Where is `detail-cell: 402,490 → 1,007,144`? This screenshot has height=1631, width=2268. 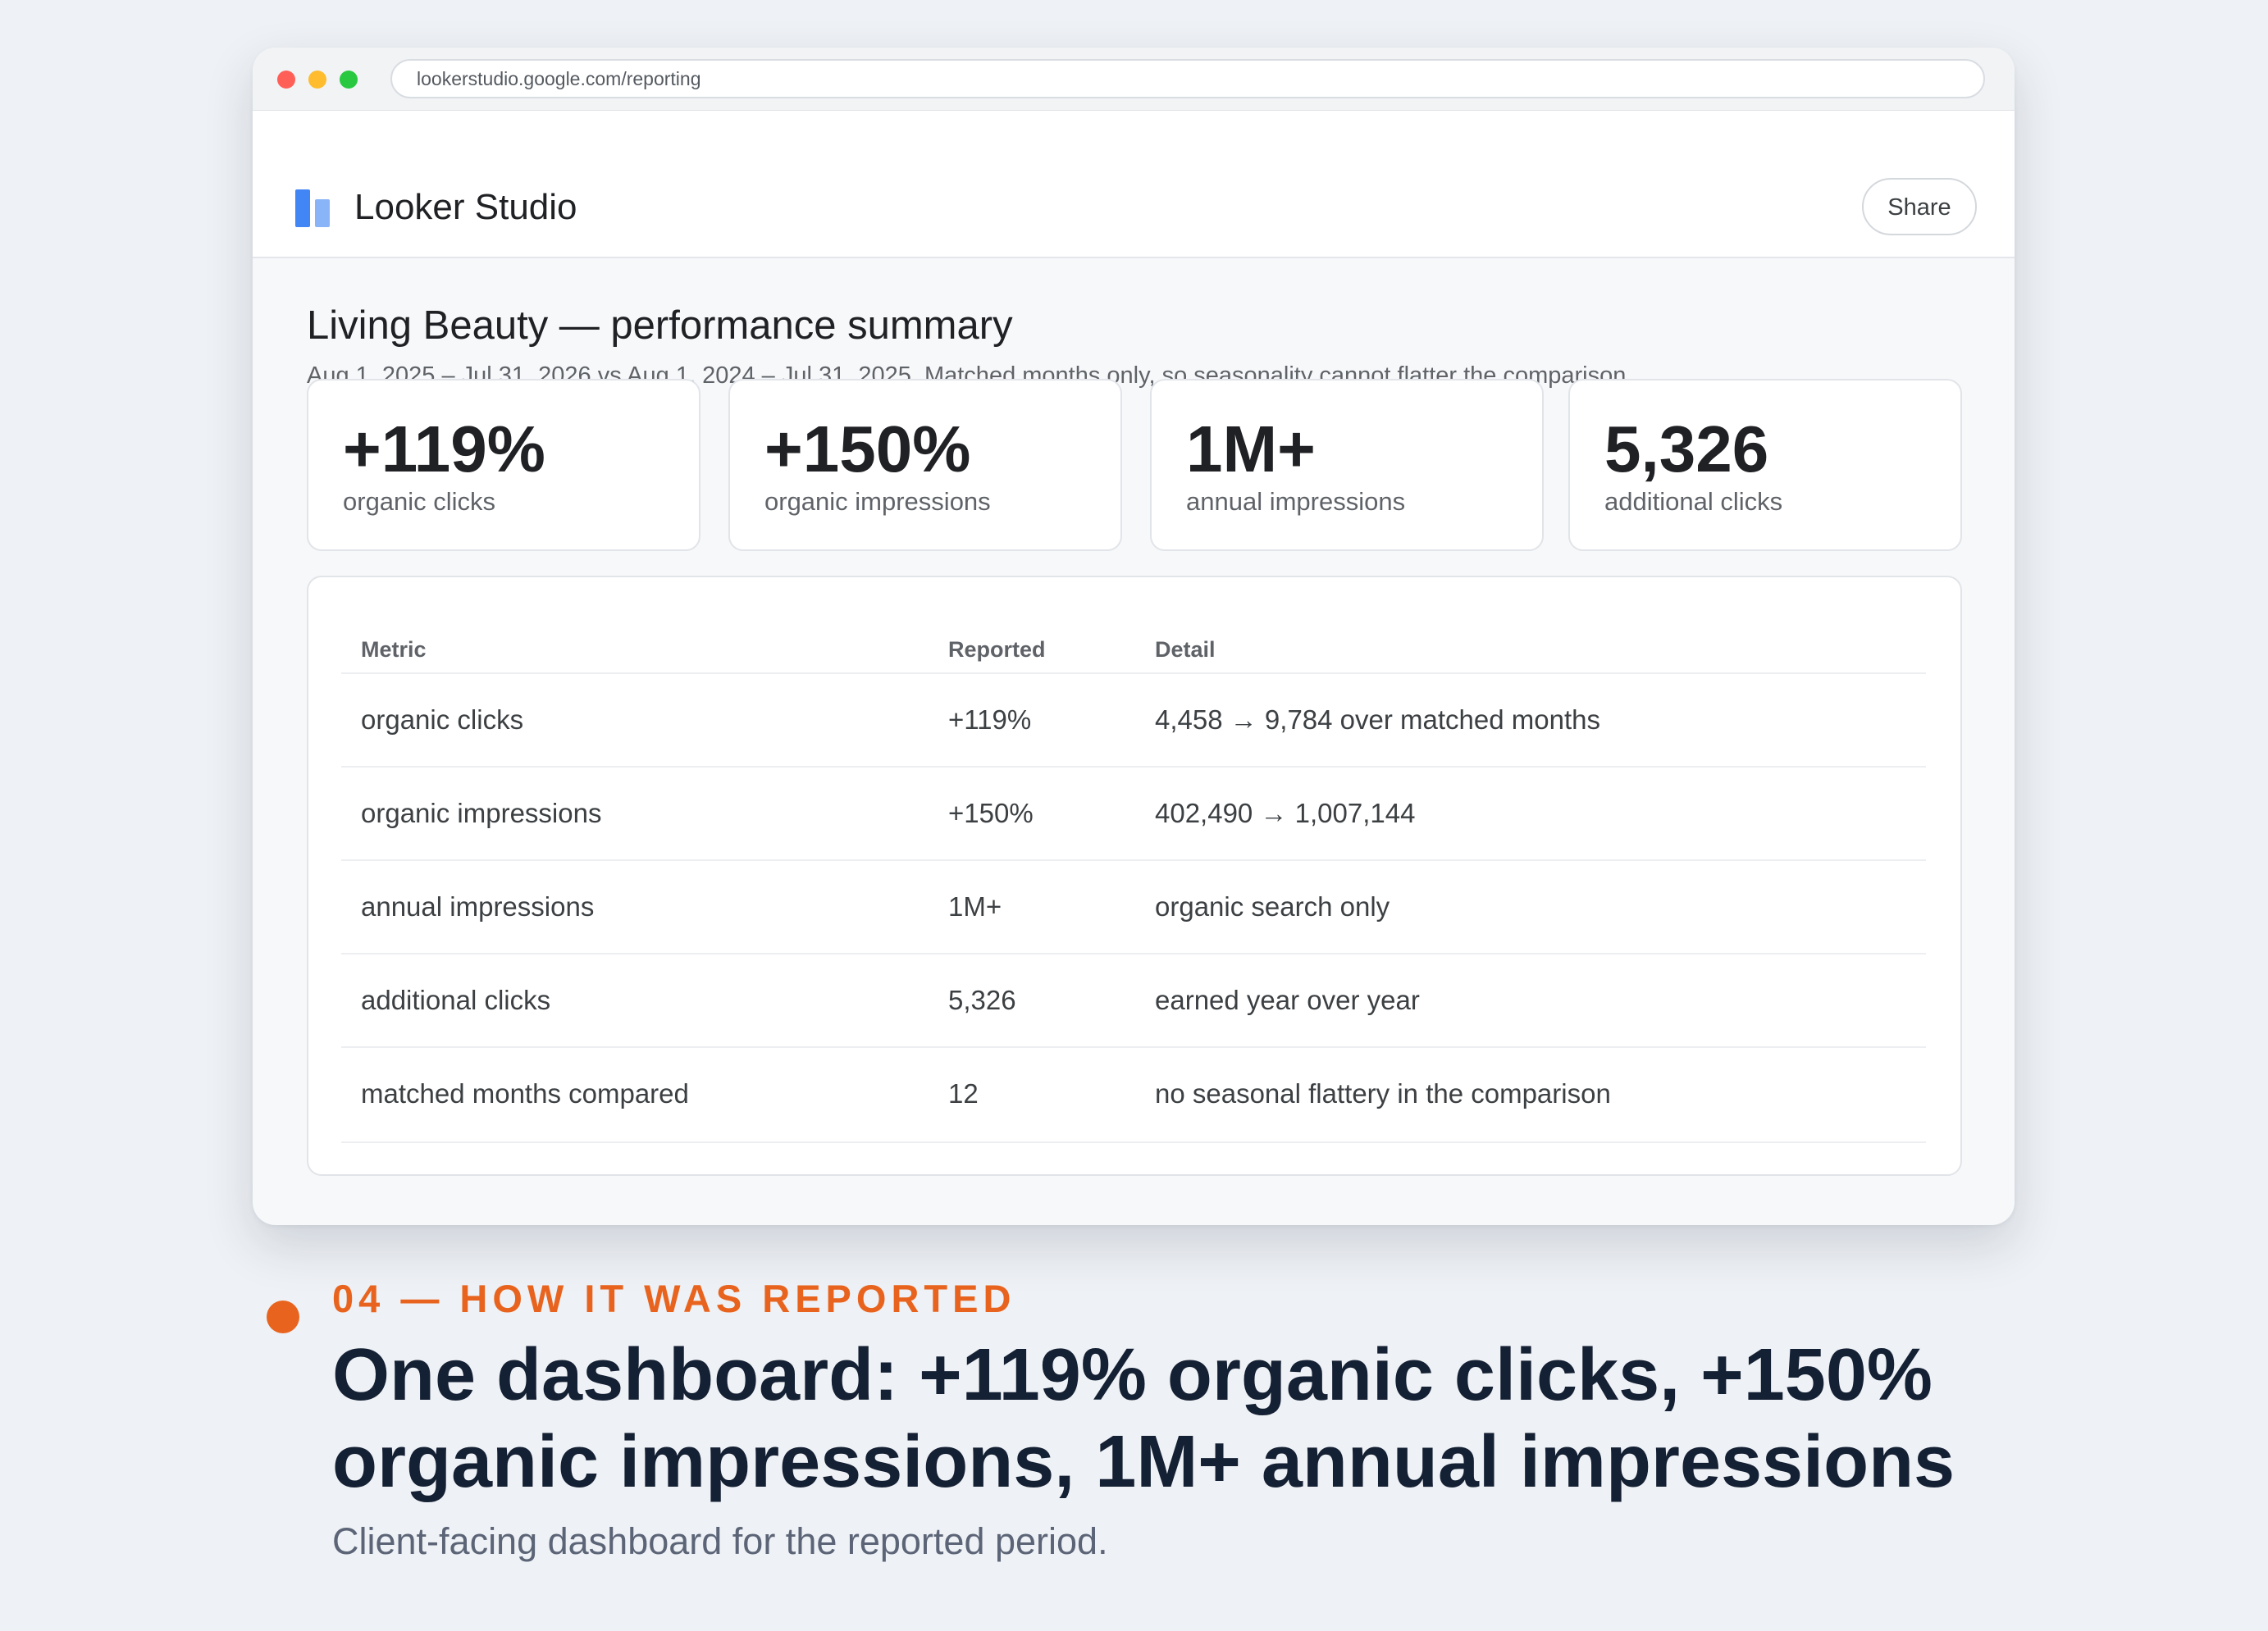 detail-cell: 402,490 → 1,007,144 is located at coordinates (1285, 813).